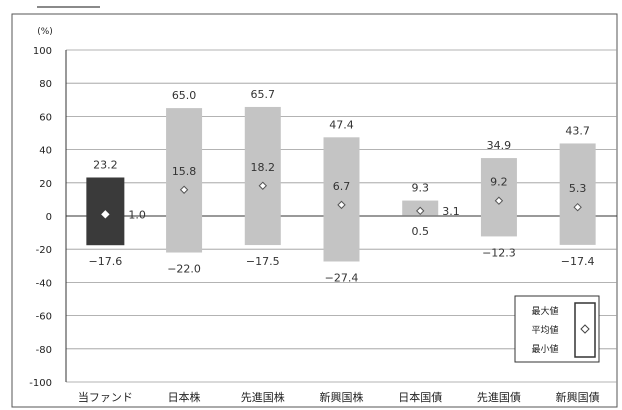 Image resolution: width=622 pixels, height=410 pixels. Describe the element at coordinates (42, 51) in the screenshot. I see `y-tick-label: 100` at that location.